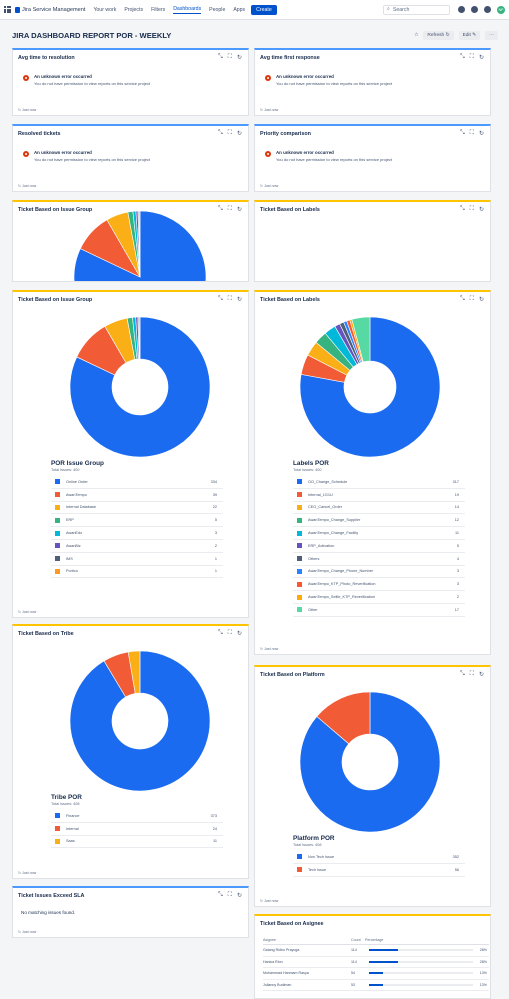  Describe the element at coordinates (361, 339) in the screenshot. I see `slice-other` at that location.